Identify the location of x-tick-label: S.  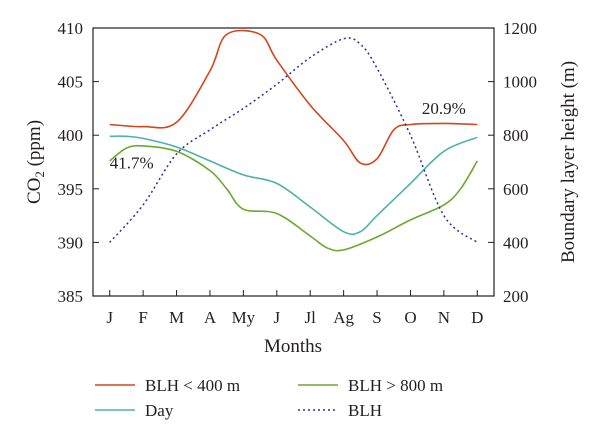
(376, 317).